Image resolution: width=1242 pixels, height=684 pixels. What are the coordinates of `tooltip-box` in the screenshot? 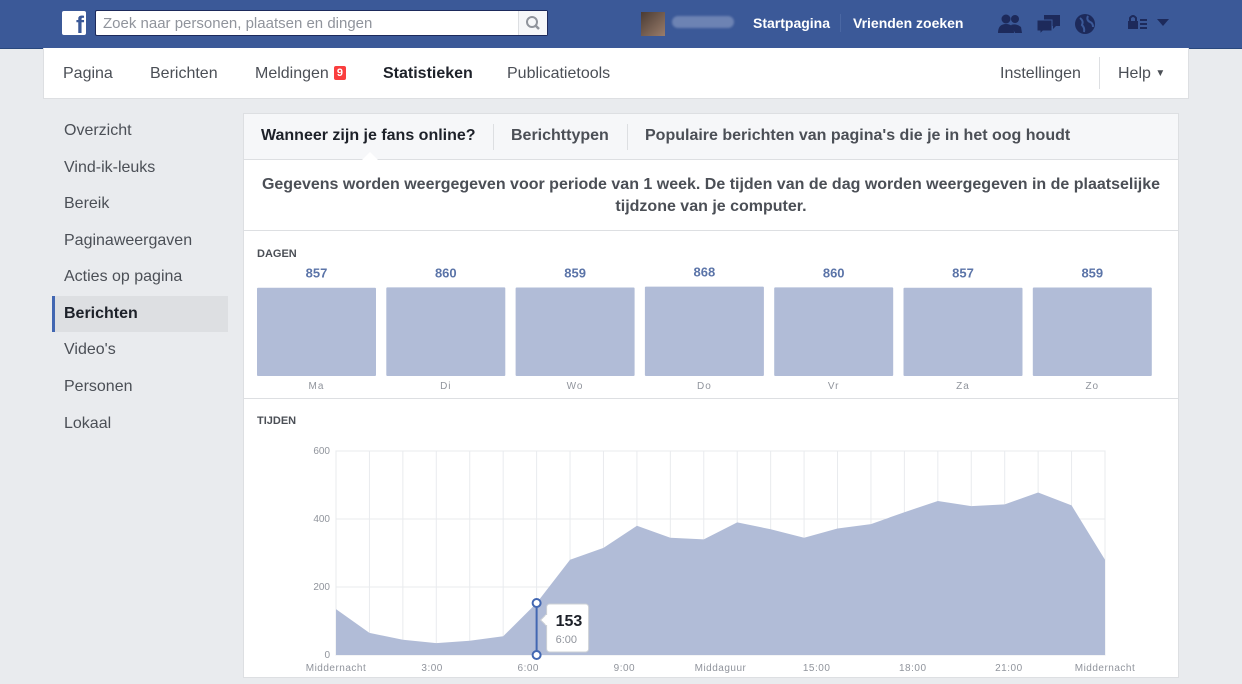 It's located at (568, 628).